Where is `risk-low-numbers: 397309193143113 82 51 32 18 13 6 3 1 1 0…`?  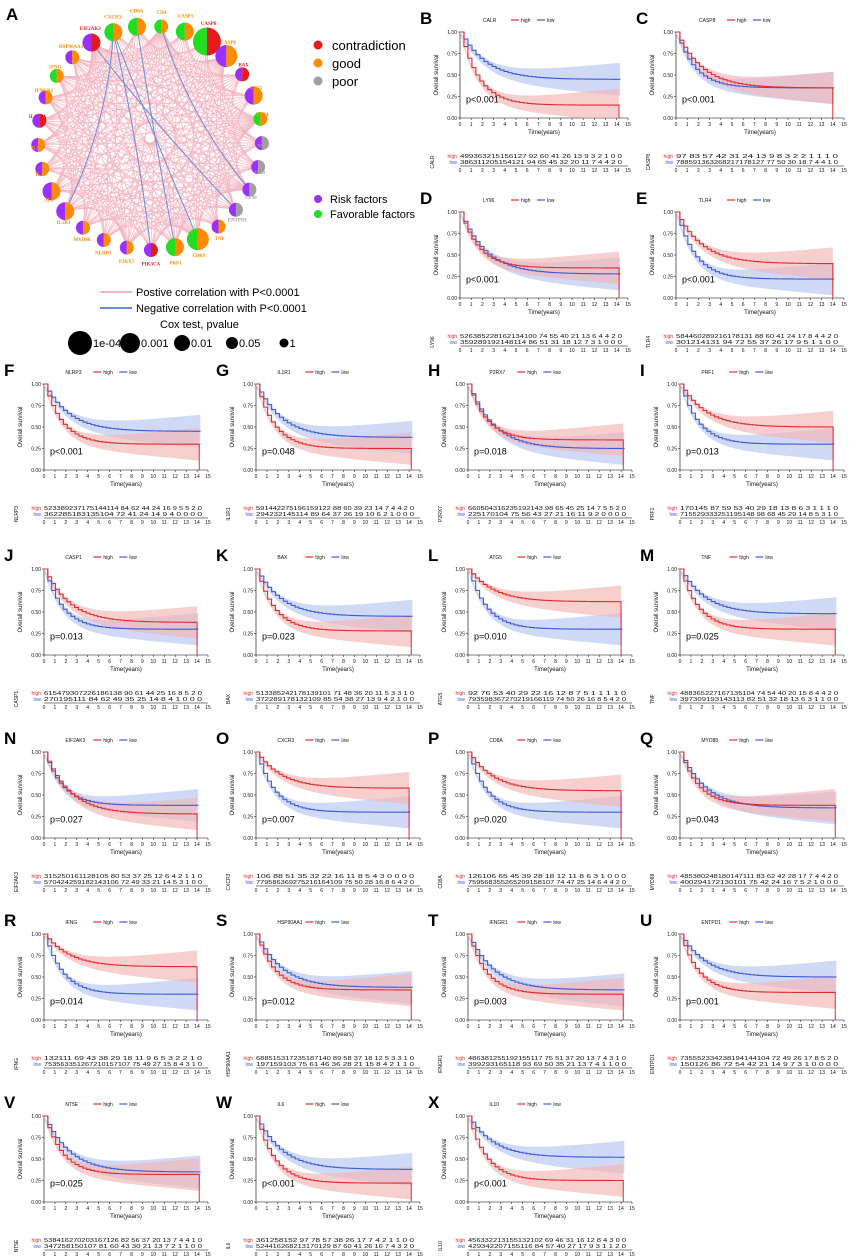
risk-low-numbers: 397309193143113 82 51 32 18 13 6 3 1 1 0… is located at coordinates (759, 700).